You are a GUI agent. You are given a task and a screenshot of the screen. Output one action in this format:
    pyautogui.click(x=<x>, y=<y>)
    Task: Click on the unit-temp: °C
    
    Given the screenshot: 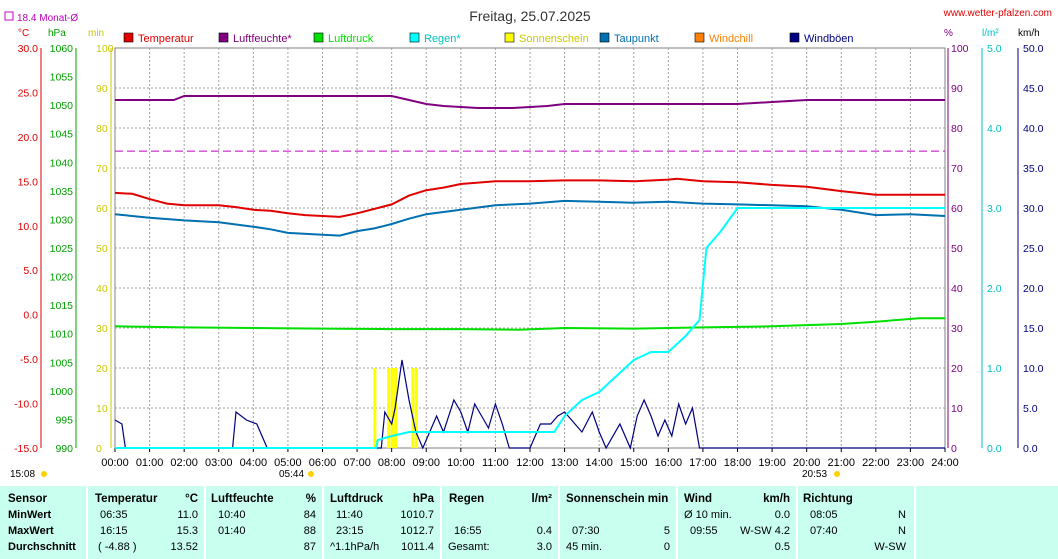 What is the action you would take?
    pyautogui.click(x=23, y=33)
    